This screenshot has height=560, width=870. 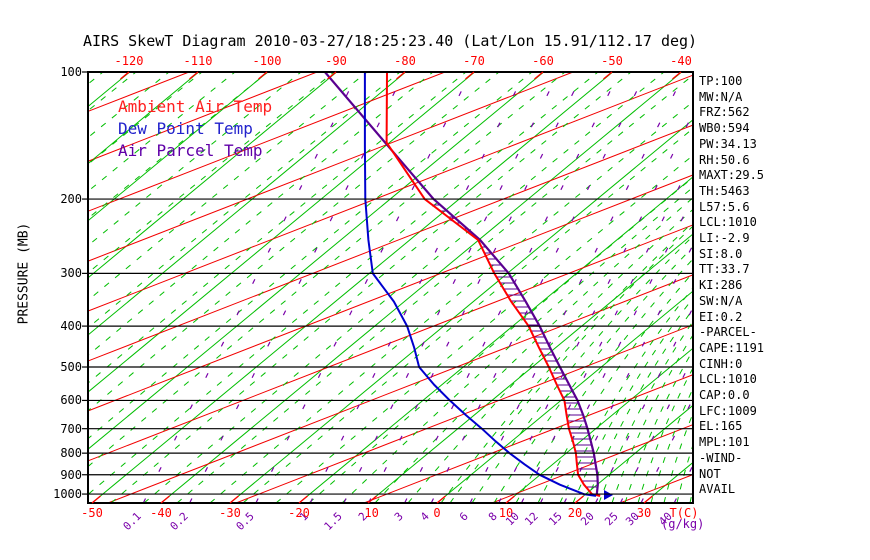 I want to click on pressure-tick-label: 800, so click(x=71, y=453).